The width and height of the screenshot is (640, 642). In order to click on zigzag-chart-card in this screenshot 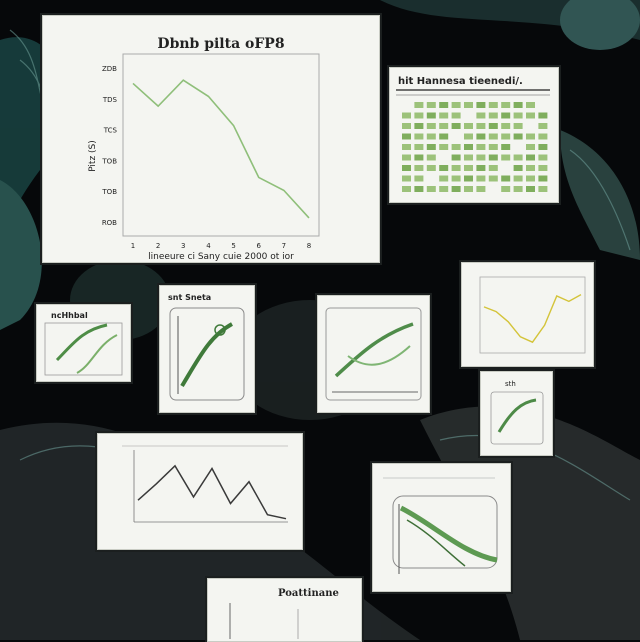, I will do `click(200, 491)`.